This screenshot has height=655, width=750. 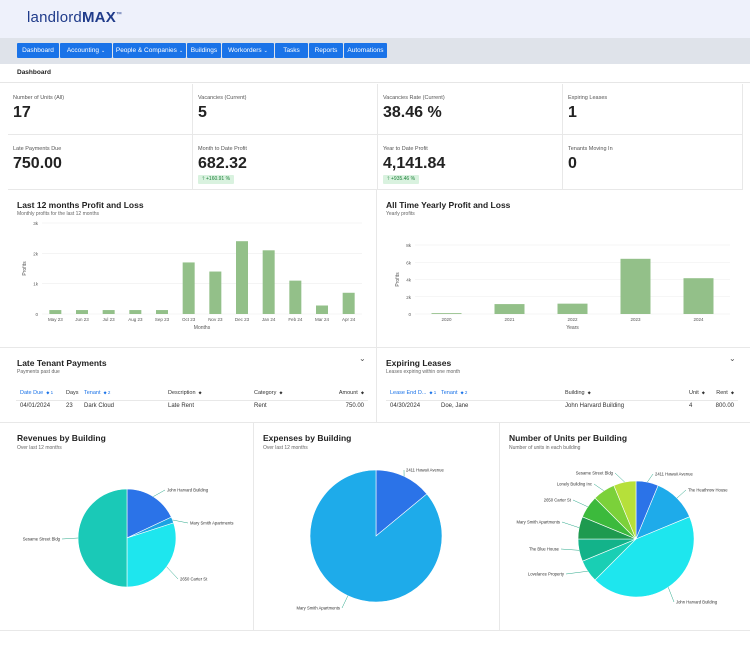 What do you see at coordinates (181, 406) in the screenshot?
I see `table-cell: Late Rent` at bounding box center [181, 406].